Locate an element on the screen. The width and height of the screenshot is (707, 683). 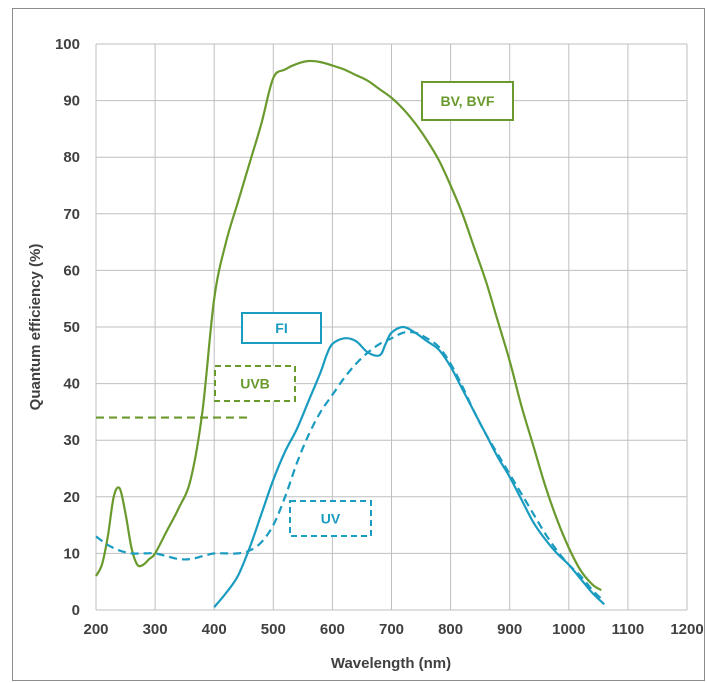
x-tick-label: 1100 is located at coordinates (628, 629).